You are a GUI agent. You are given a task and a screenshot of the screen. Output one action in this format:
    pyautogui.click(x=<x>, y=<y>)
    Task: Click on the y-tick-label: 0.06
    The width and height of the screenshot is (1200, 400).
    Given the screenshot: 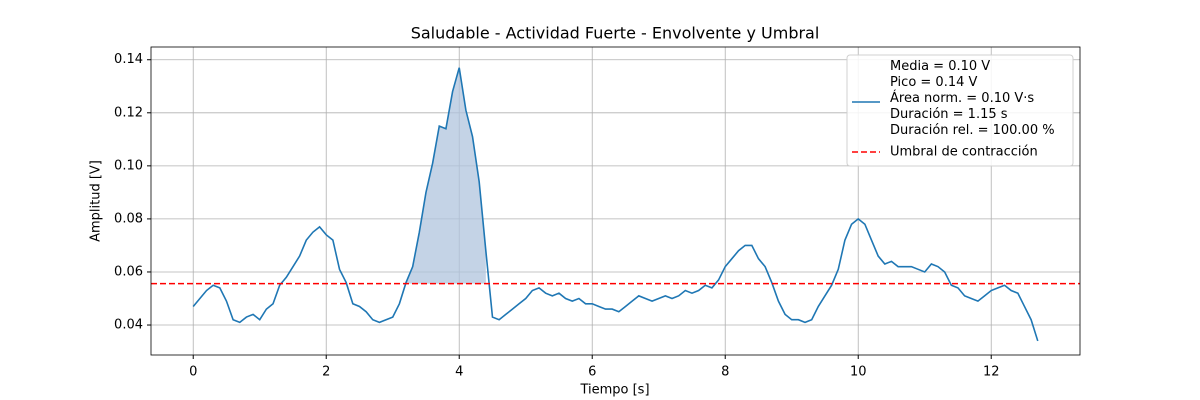 What is the action you would take?
    pyautogui.click(x=128, y=271)
    